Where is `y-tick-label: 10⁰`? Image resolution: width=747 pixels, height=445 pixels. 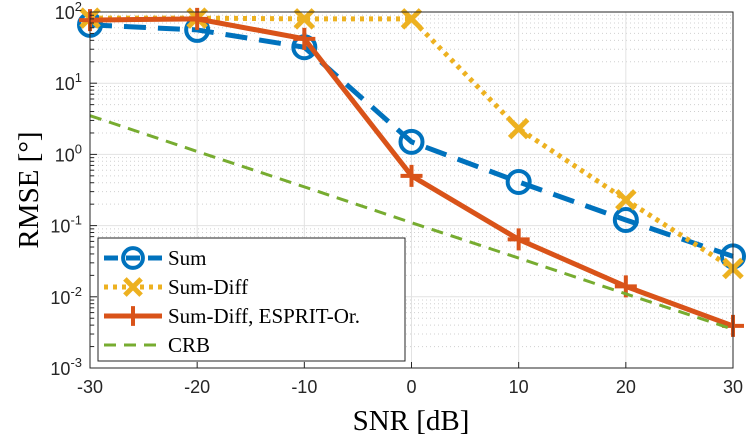 y-tick-label: 10⁰ is located at coordinates (68, 153).